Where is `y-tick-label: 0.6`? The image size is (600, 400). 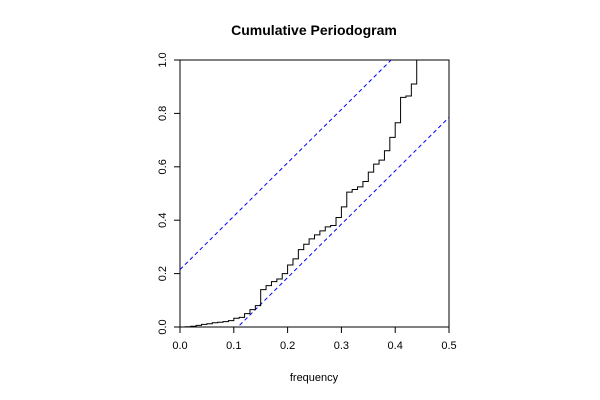
y-tick-label: 0.6 is located at coordinates (163, 166).